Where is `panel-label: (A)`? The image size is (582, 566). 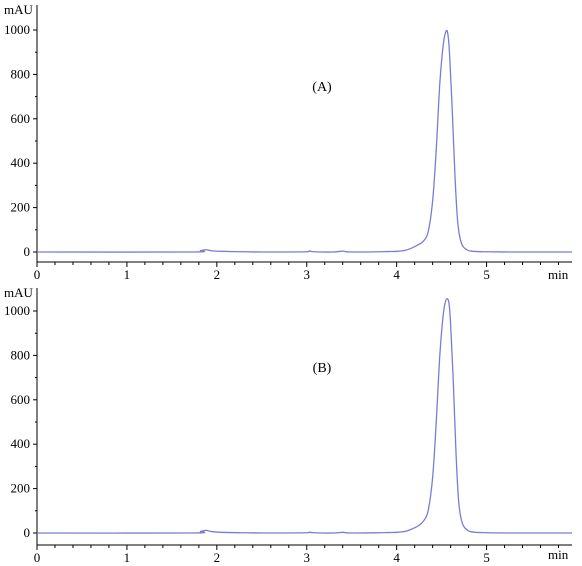
panel-label: (A) is located at coordinates (322, 87).